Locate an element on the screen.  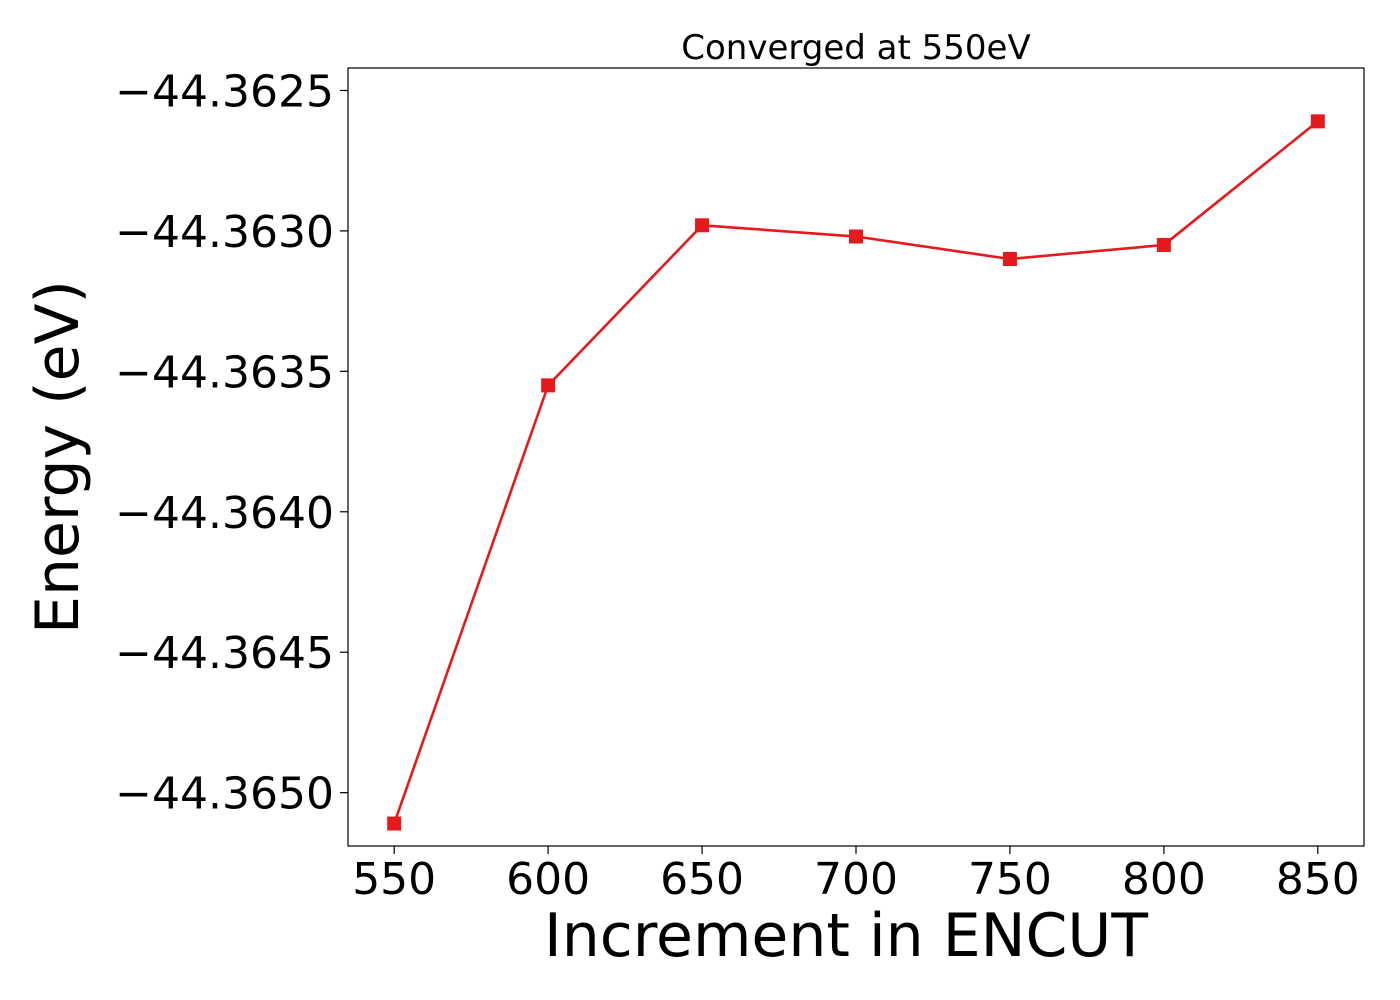
y-tick-label: −44.3635 is located at coordinates (224, 372).